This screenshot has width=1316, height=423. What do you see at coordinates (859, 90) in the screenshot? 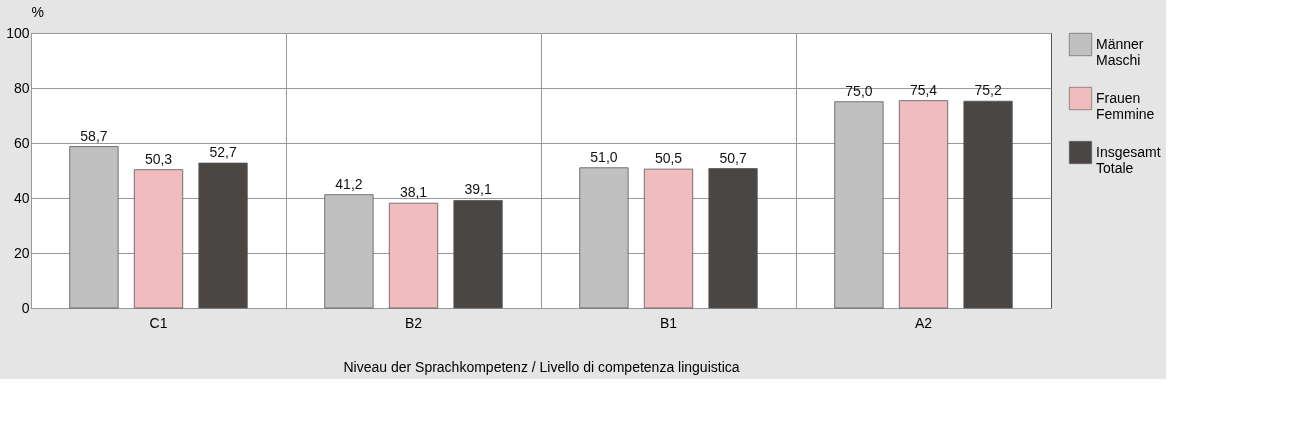
I see `data-label: 75,0` at bounding box center [859, 90].